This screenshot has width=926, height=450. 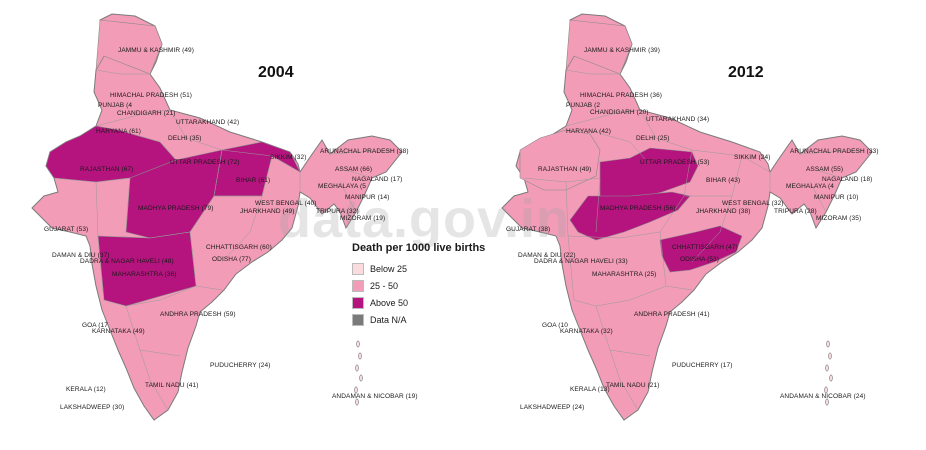 I want to click on region-central, so click(x=630, y=216).